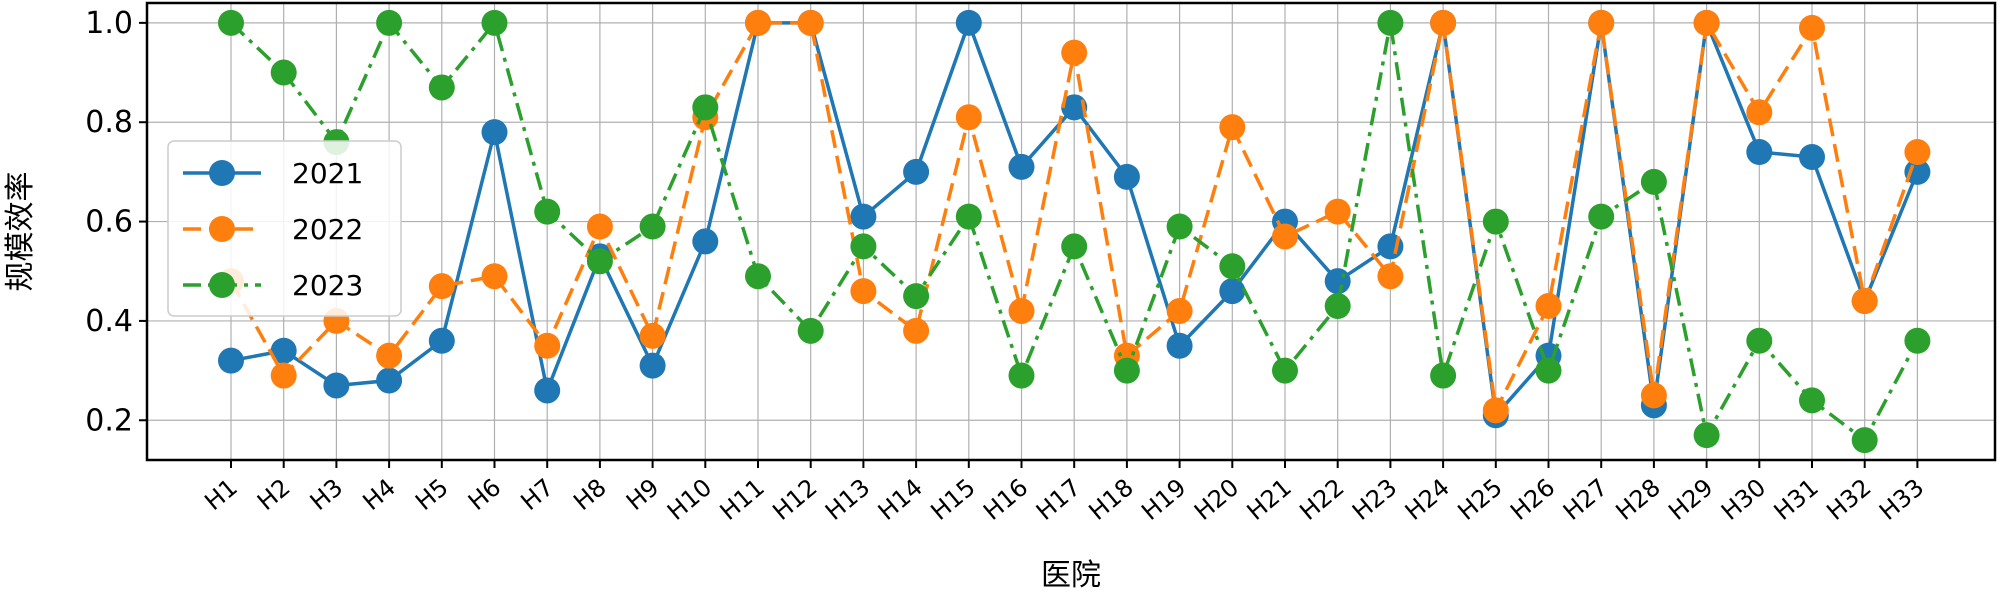 The image size is (1999, 597). Describe the element at coordinates (109, 23) in the screenshot. I see `y-tick-label: 1.0` at that location.